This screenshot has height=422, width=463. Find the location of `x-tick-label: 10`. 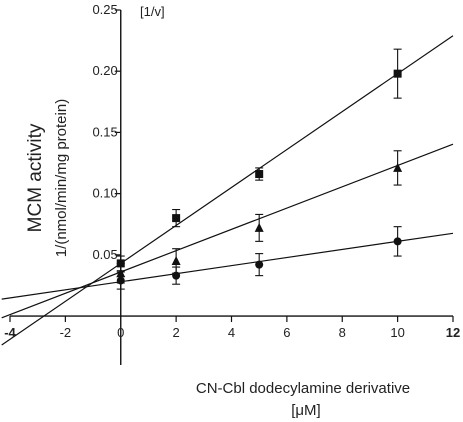

x-tick-label: 10 is located at coordinates (397, 332).